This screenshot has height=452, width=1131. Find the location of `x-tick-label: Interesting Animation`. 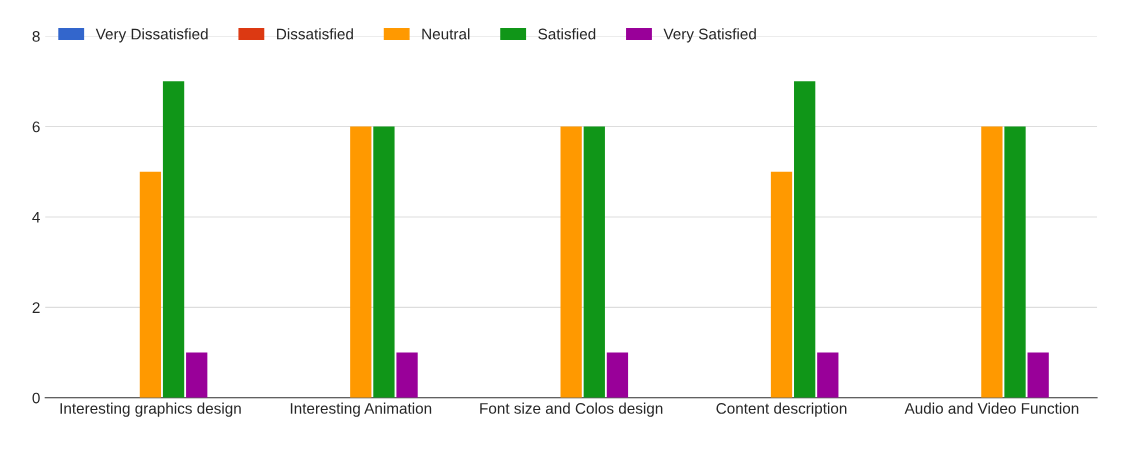

x-tick-label: Interesting Animation is located at coordinates (361, 409).